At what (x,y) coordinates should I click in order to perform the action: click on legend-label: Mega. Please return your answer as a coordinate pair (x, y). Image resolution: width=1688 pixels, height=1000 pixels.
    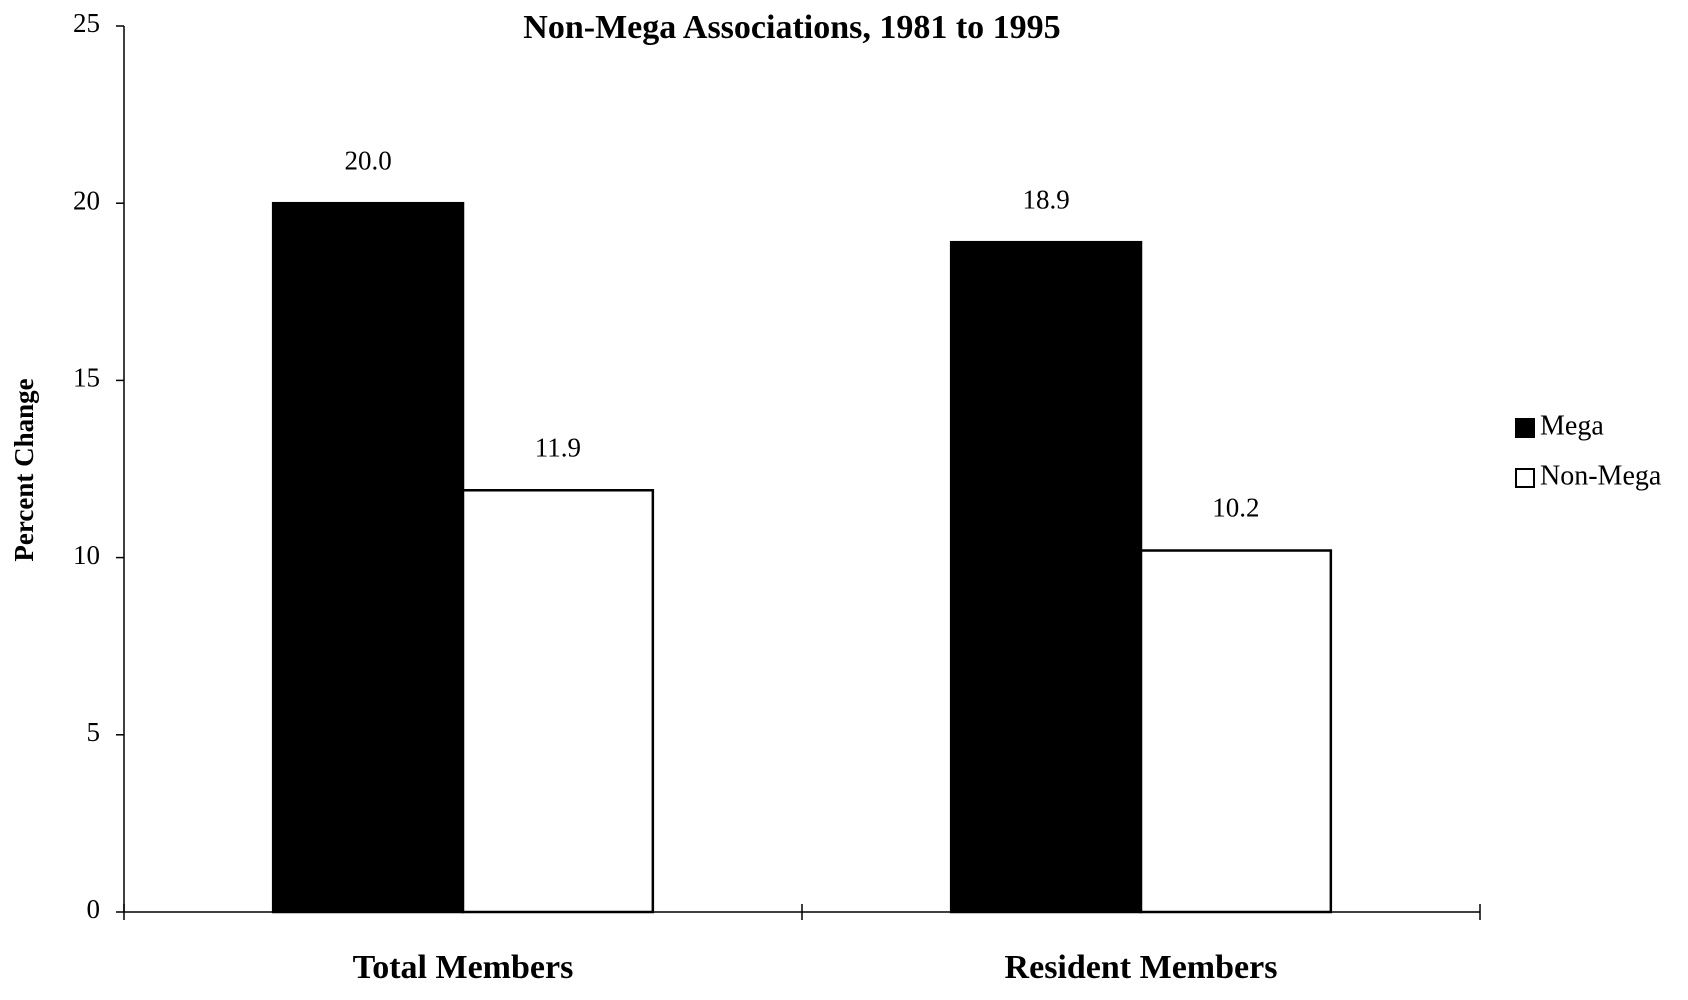
    Looking at the image, I should click on (1572, 425).